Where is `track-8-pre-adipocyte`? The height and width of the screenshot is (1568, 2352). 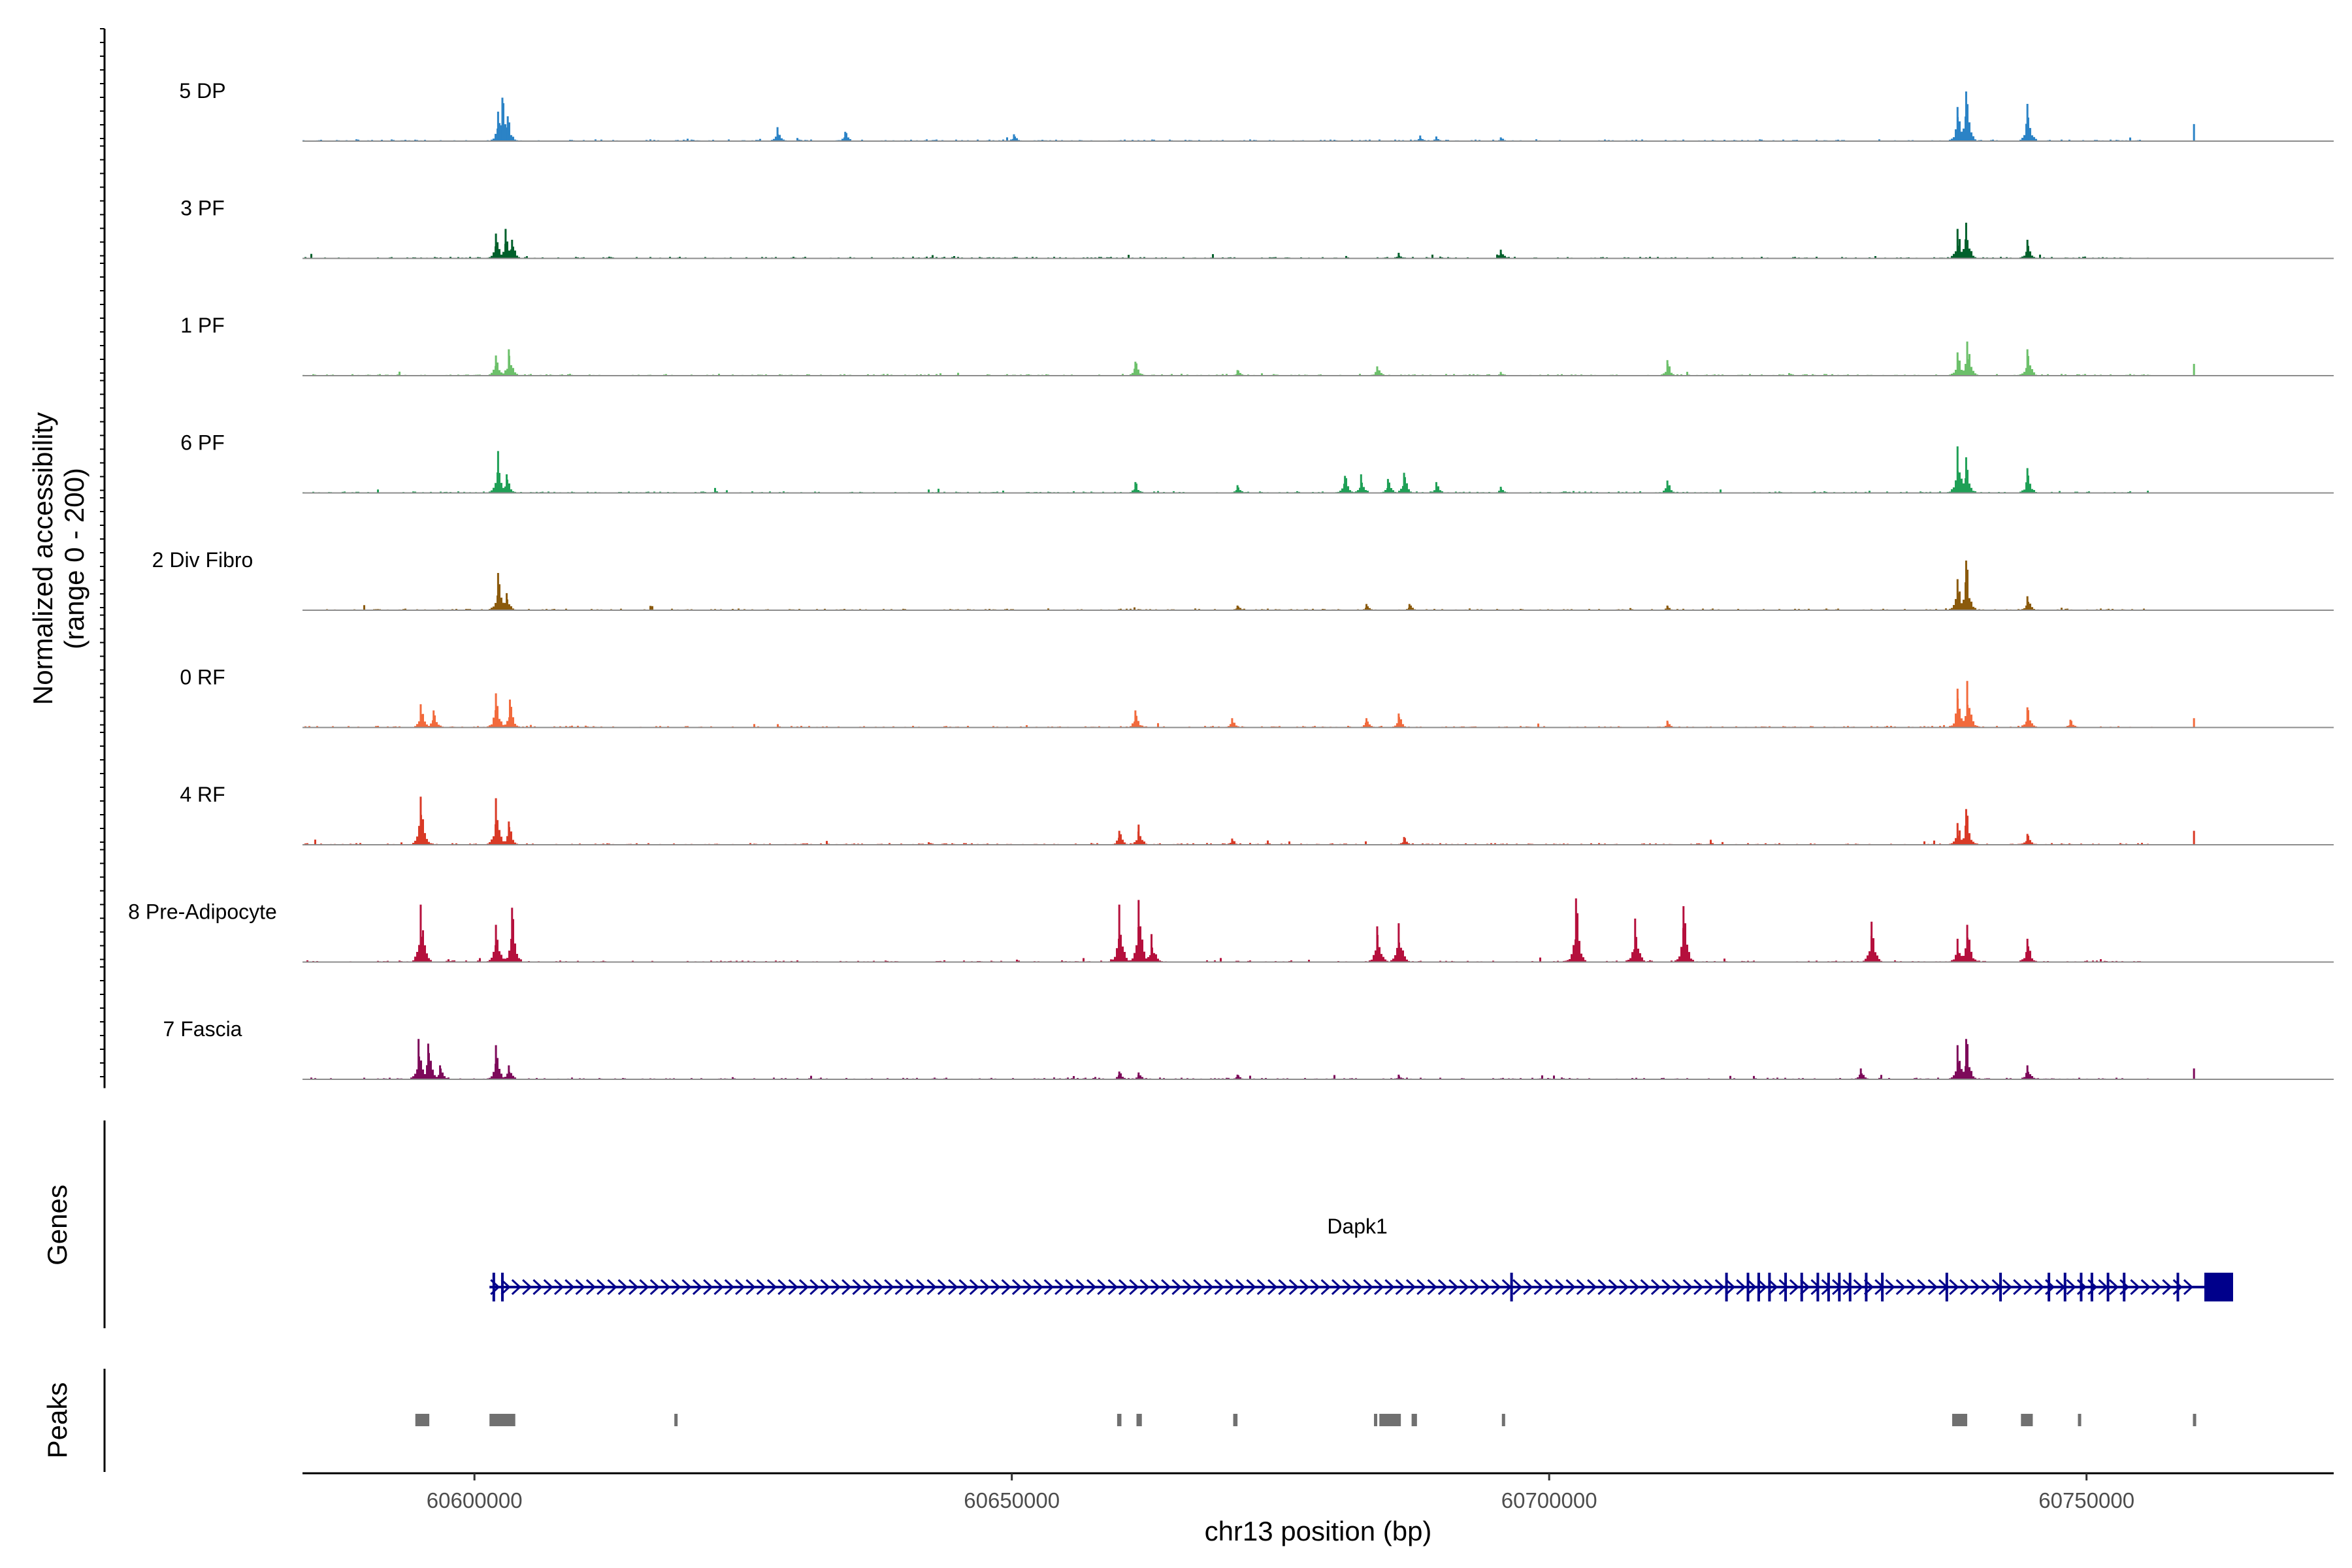
track-8-pre-adipocyte is located at coordinates (1318, 930).